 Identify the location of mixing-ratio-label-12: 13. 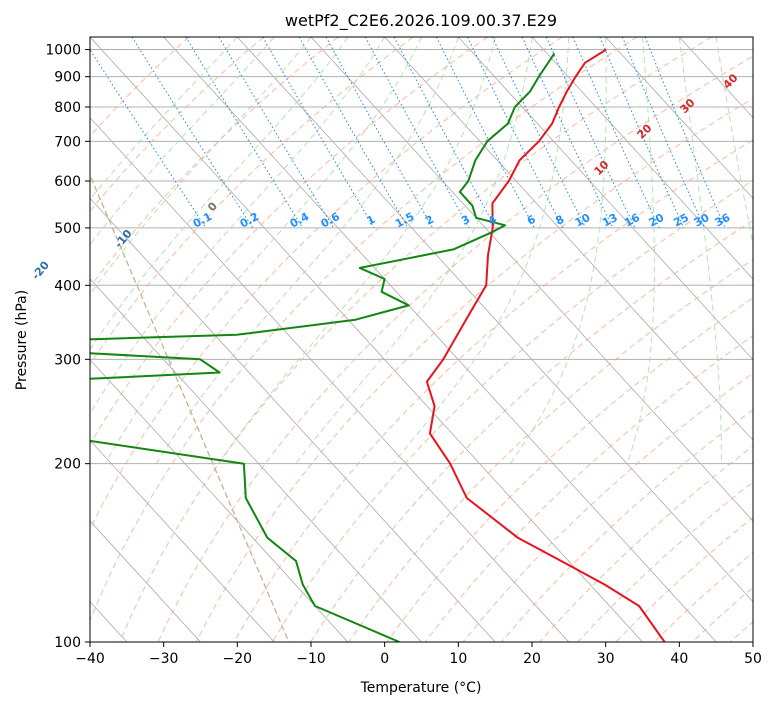
(610, 220).